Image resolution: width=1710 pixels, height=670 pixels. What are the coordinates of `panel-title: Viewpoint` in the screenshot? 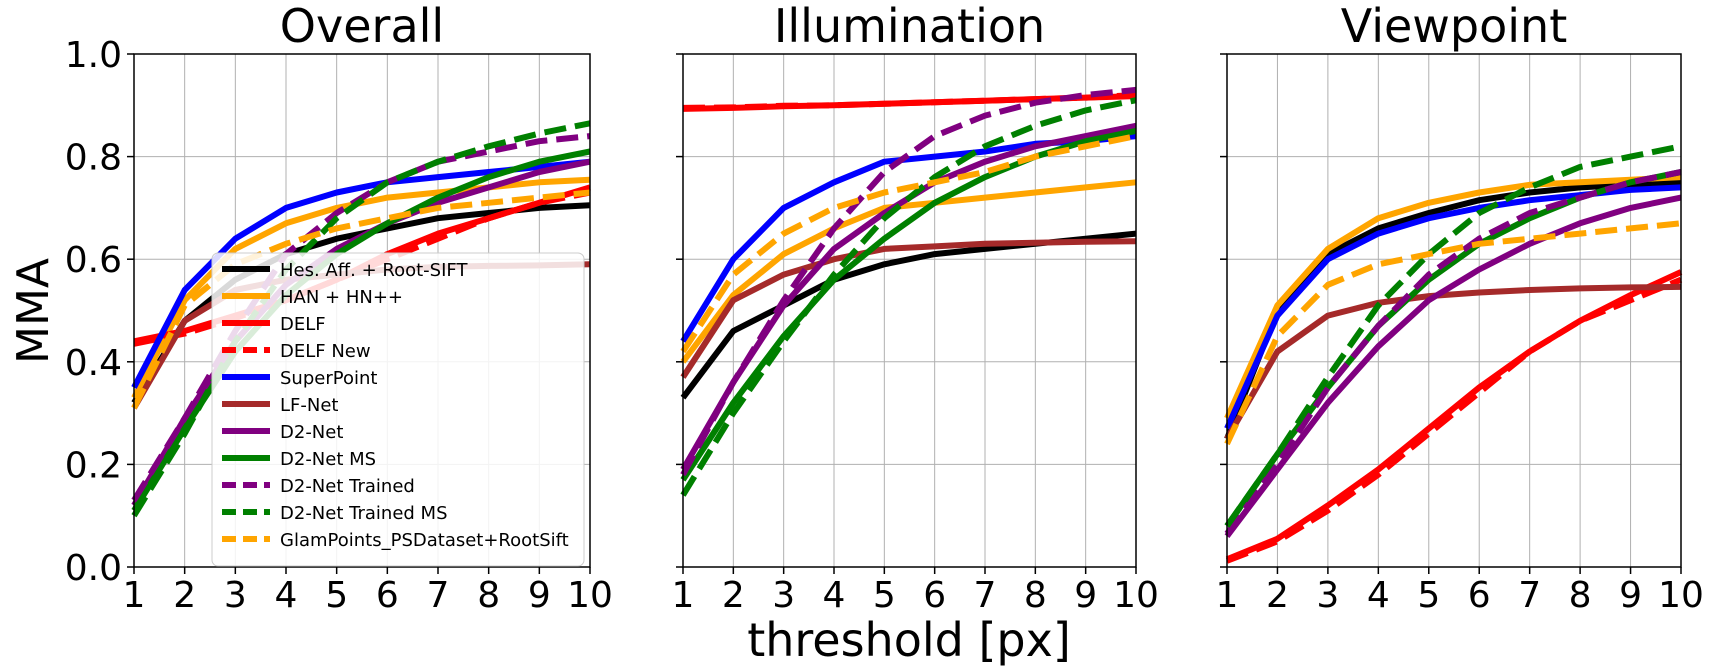 It's located at (1454, 26).